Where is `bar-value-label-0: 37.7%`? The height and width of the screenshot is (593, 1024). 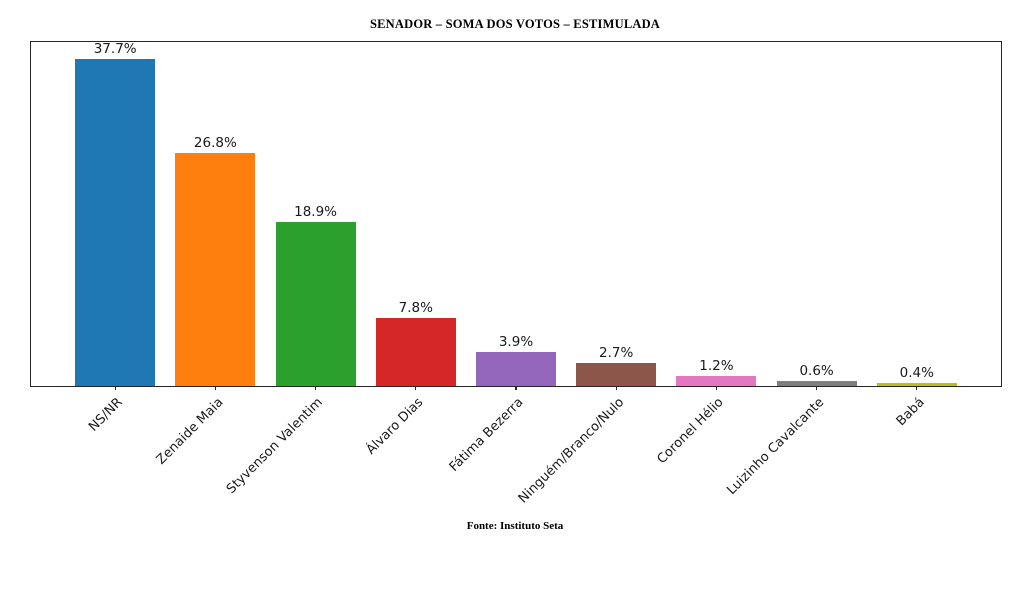 bar-value-label-0: 37.7% is located at coordinates (115, 48).